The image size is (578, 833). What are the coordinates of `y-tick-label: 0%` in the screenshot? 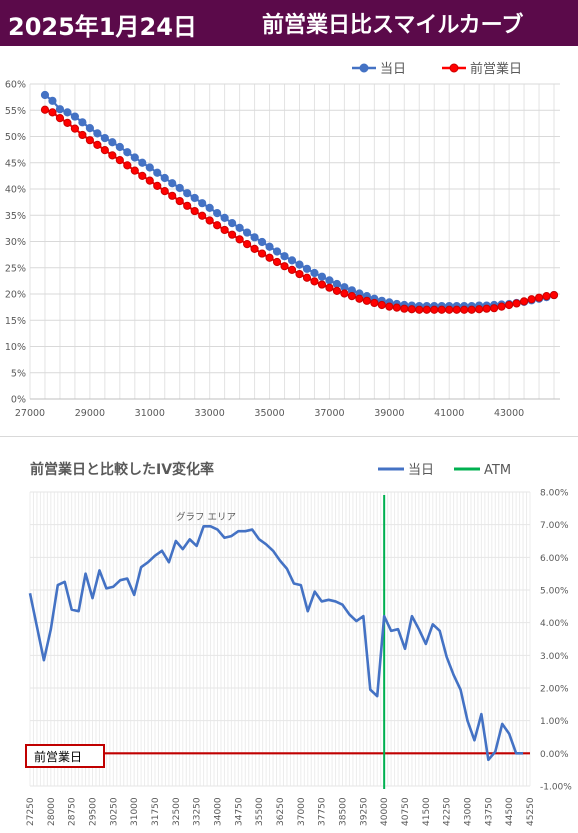 It's located at (18, 400).